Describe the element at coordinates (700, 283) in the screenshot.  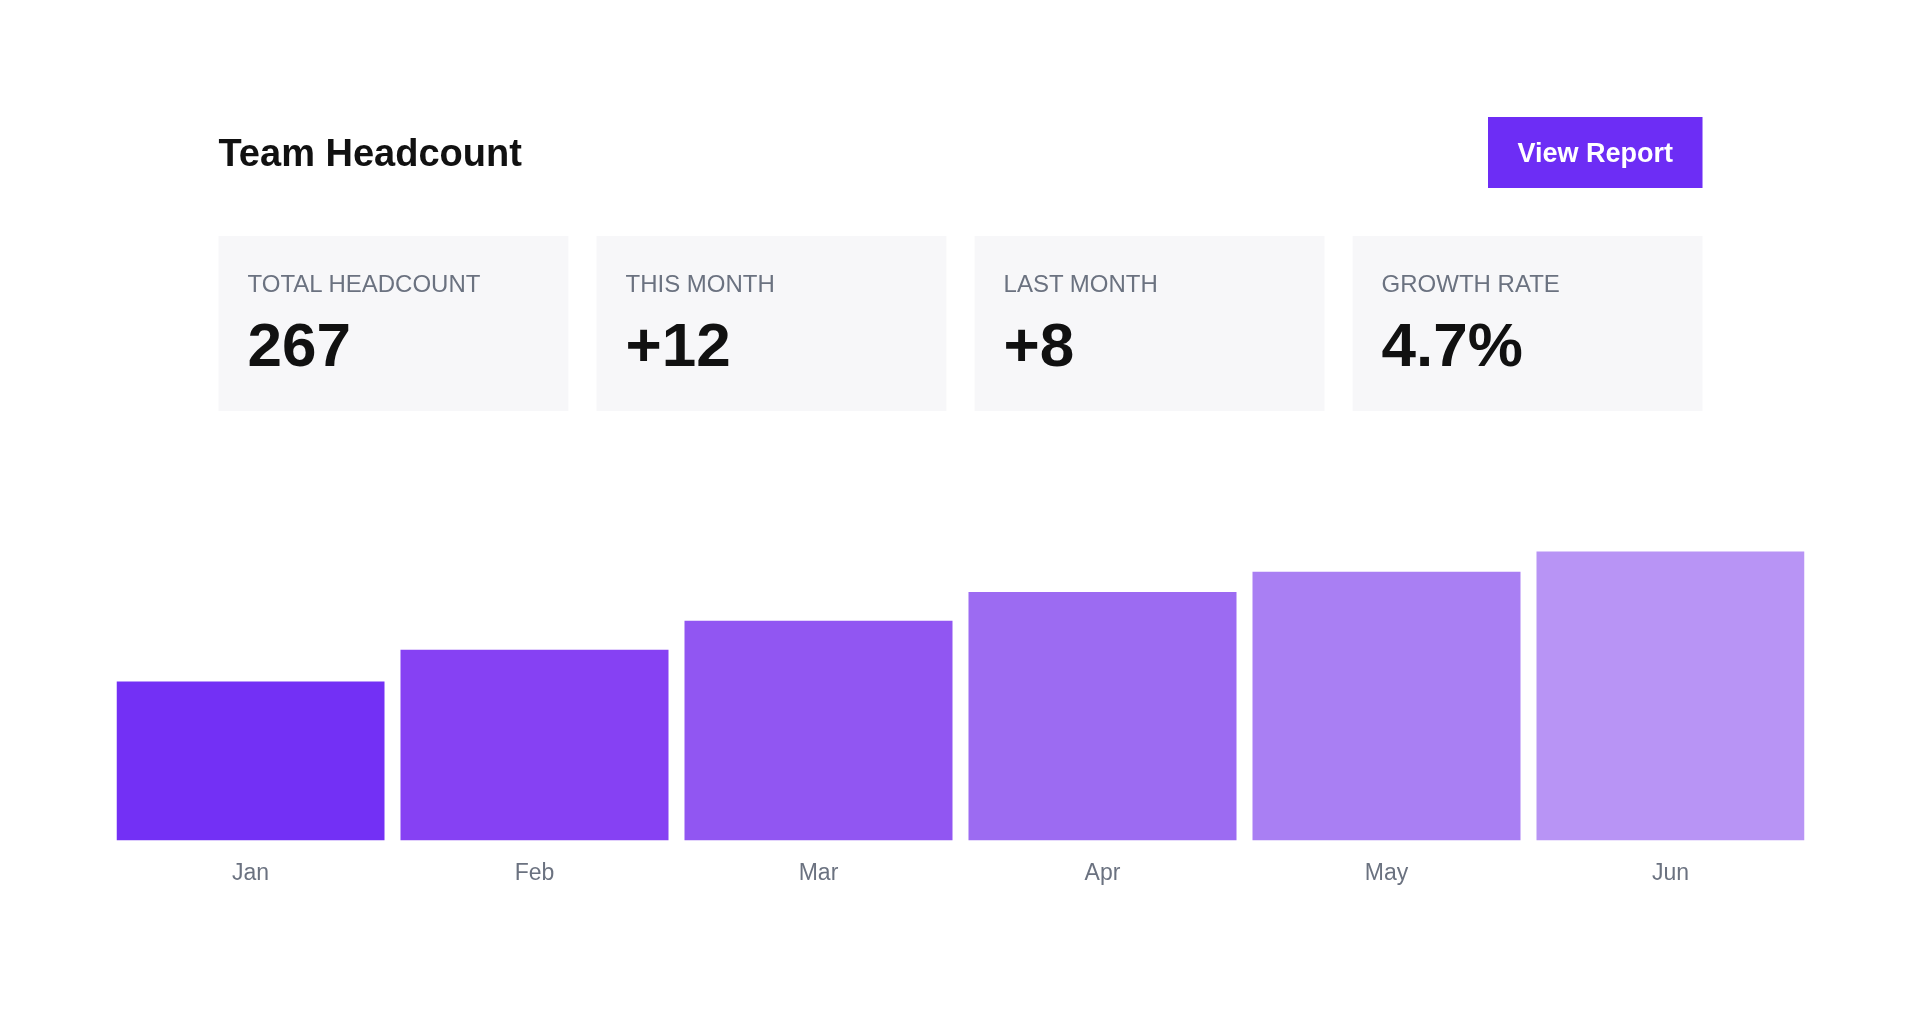
I see `category-label: THIS MONTH` at that location.